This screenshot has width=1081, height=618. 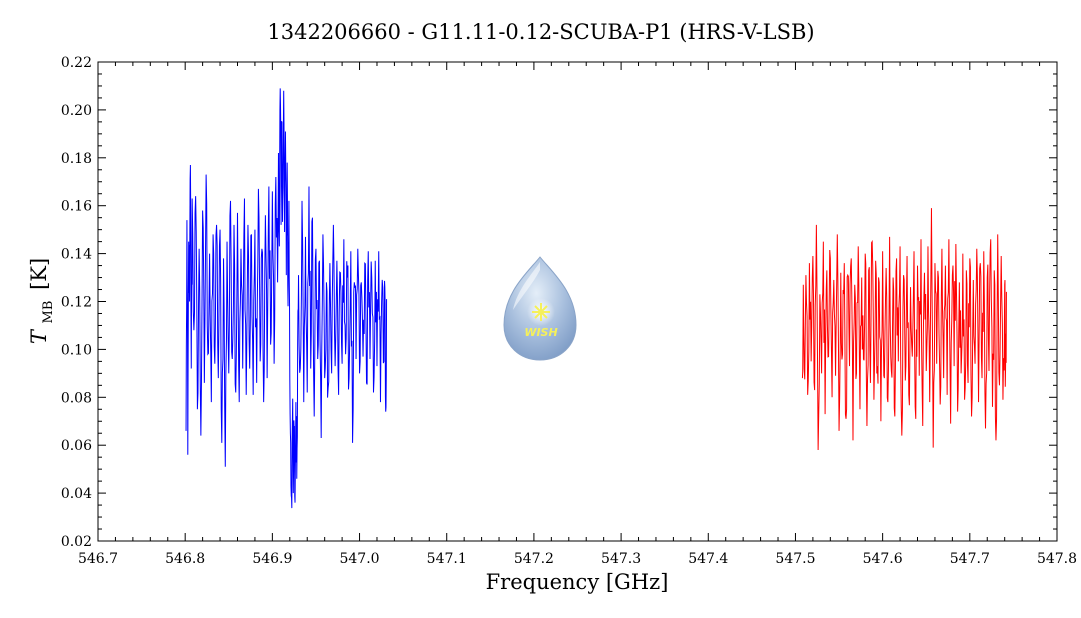 I want to click on x-tick-label: 547.0, so click(x=359, y=559).